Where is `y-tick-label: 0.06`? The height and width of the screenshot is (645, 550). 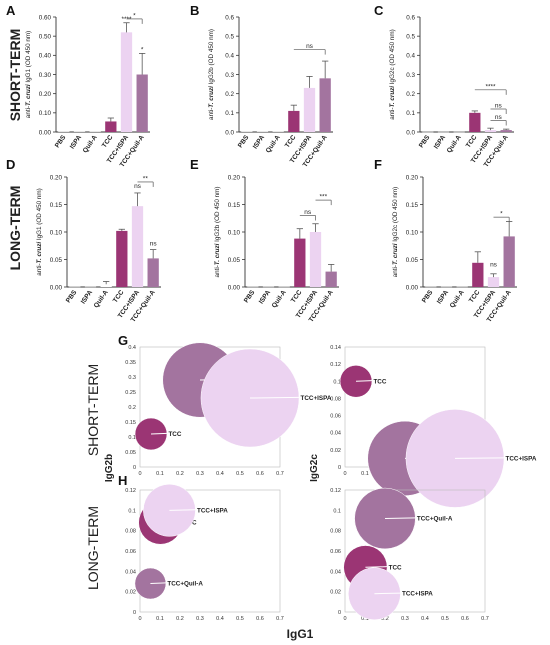 y-tick-label: 0.06 is located at coordinates (335, 417).